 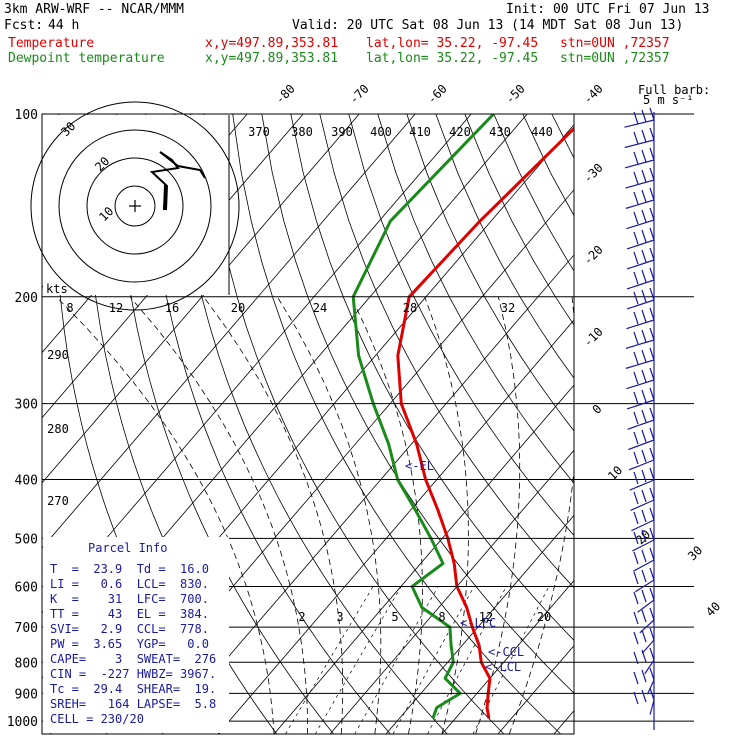 What do you see at coordinates (129, 629) in the screenshot?
I see `parcel-info-row: SVI= 2.9 CCL= 778.` at bounding box center [129, 629].